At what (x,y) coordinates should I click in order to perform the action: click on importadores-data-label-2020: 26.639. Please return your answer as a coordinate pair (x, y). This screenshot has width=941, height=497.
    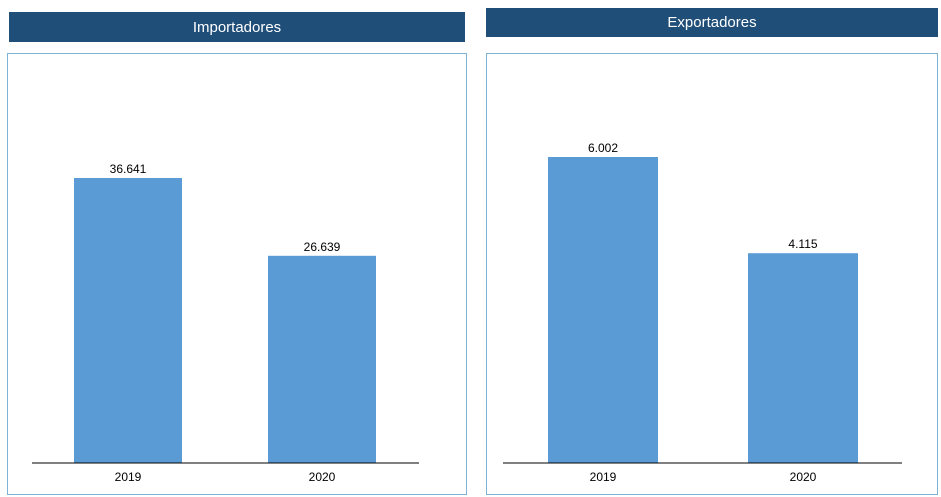
    Looking at the image, I should click on (322, 247).